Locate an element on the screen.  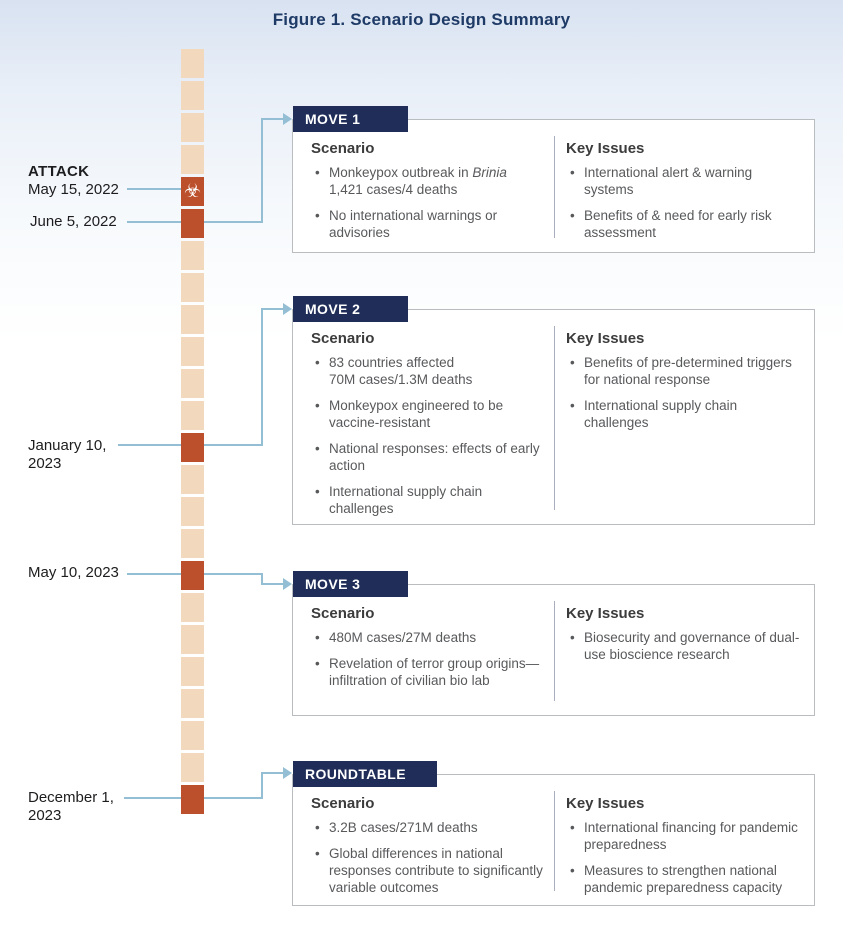
bullet-item: No international warnings or advisories is located at coordinates (427, 224).